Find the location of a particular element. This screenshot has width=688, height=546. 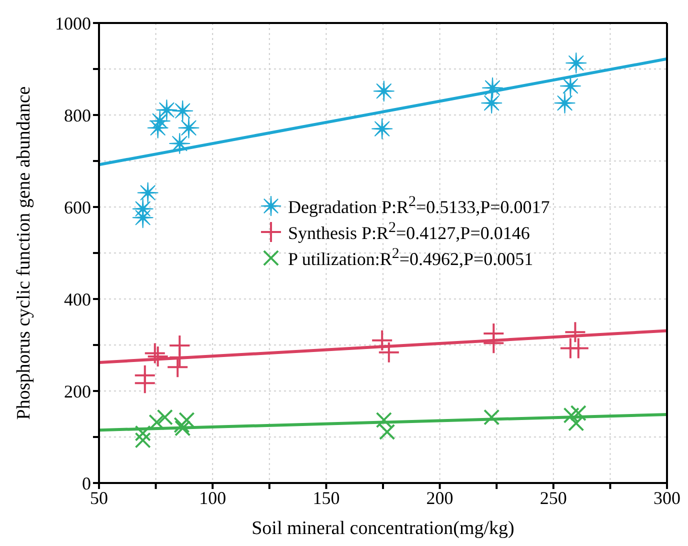

legend-label: P utilization:R$^{2}$=0.4962,P=0.0051 is located at coordinates (411, 258).